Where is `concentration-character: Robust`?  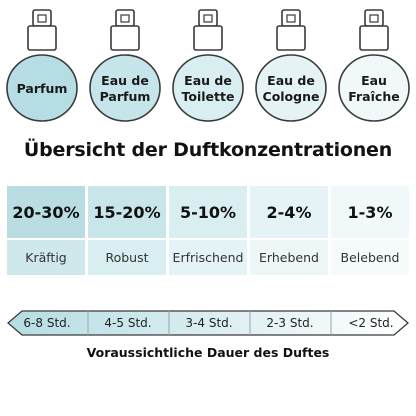
concentration-character: Robust is located at coordinates (127, 257).